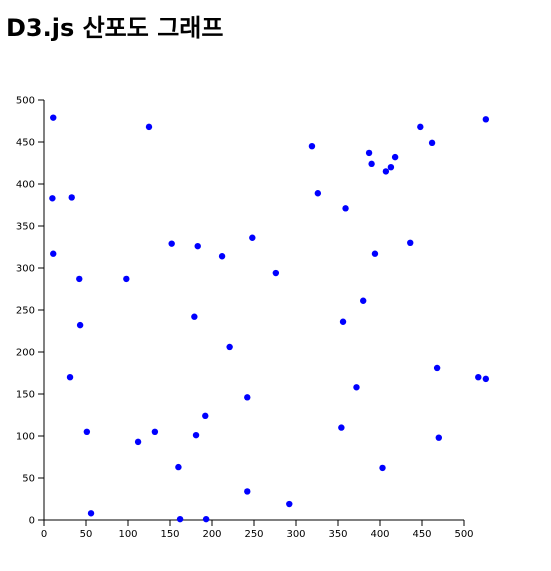  Describe the element at coordinates (25, 227) in the screenshot. I see `y-tick-label: 350` at that location.